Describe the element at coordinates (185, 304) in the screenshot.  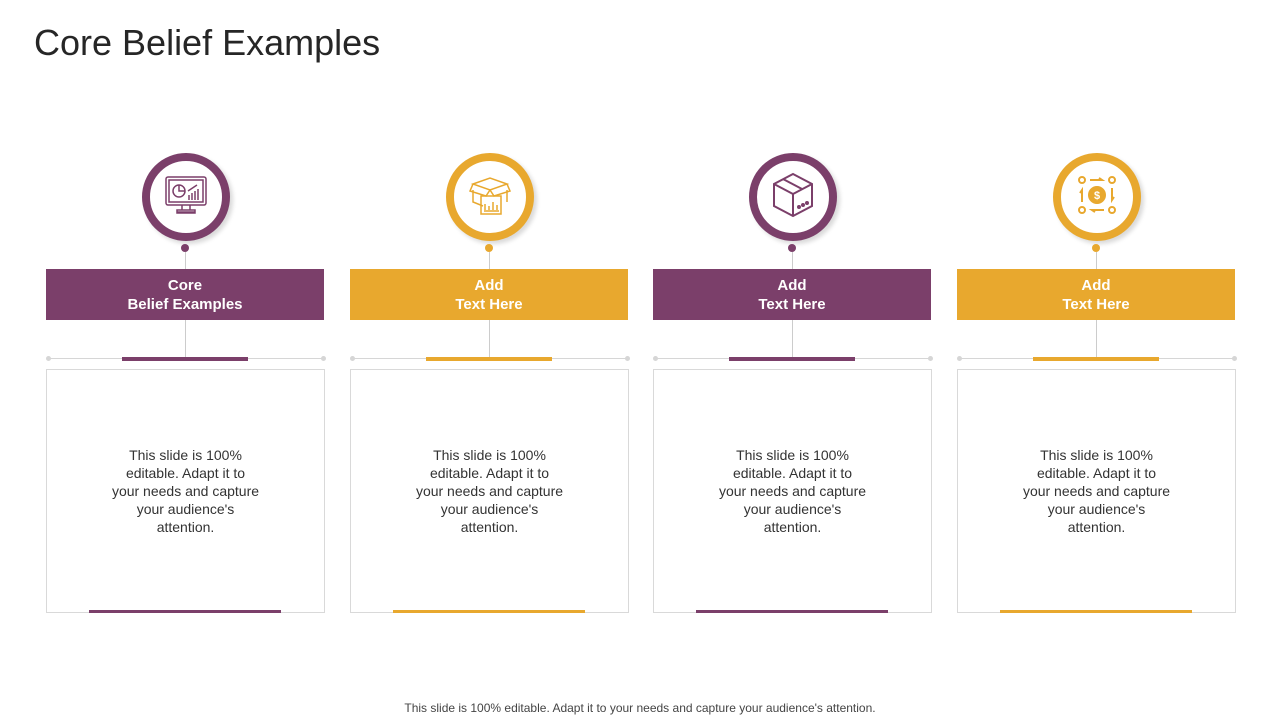
I see `heading-line-2: Belief Examples` at that location.